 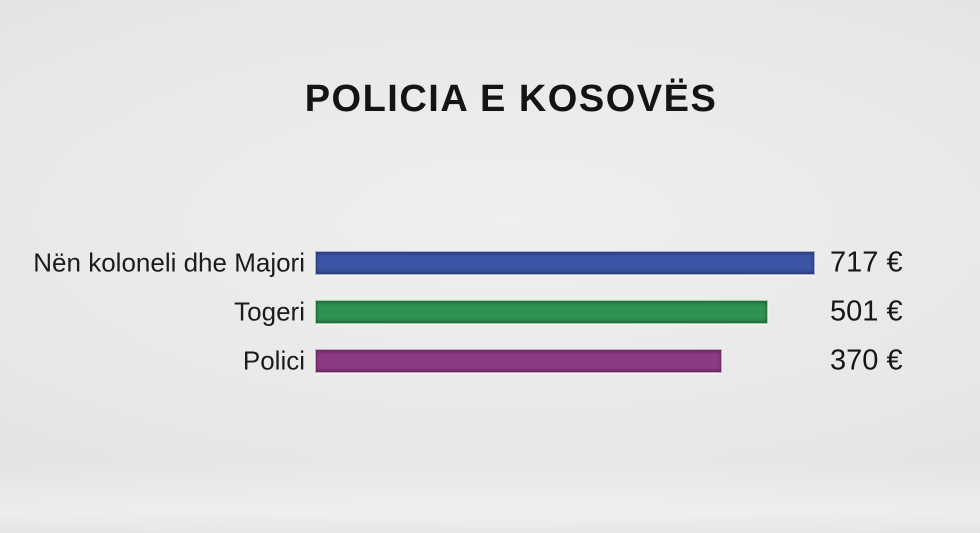 What do you see at coordinates (866, 360) in the screenshot?
I see `value-label: 370 €` at bounding box center [866, 360].